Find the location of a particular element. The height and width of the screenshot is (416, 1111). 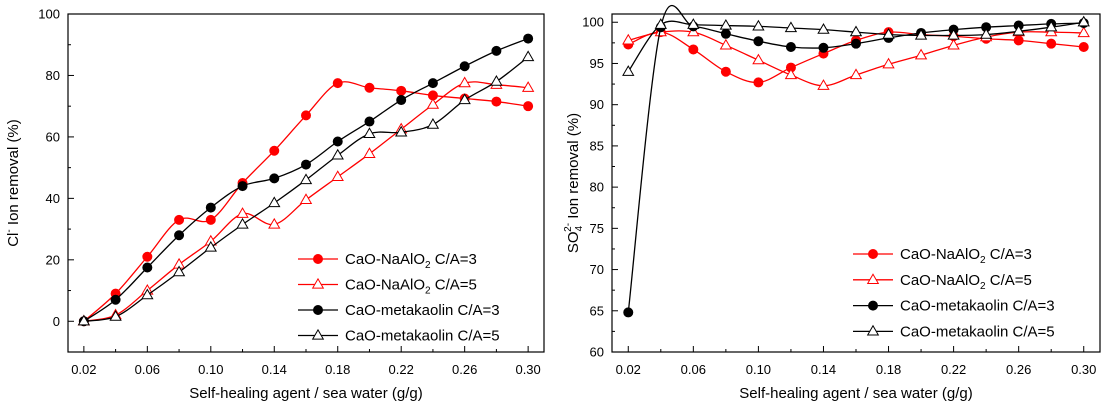

right-y-tick-label-70: 70 is located at coordinates (597, 269).